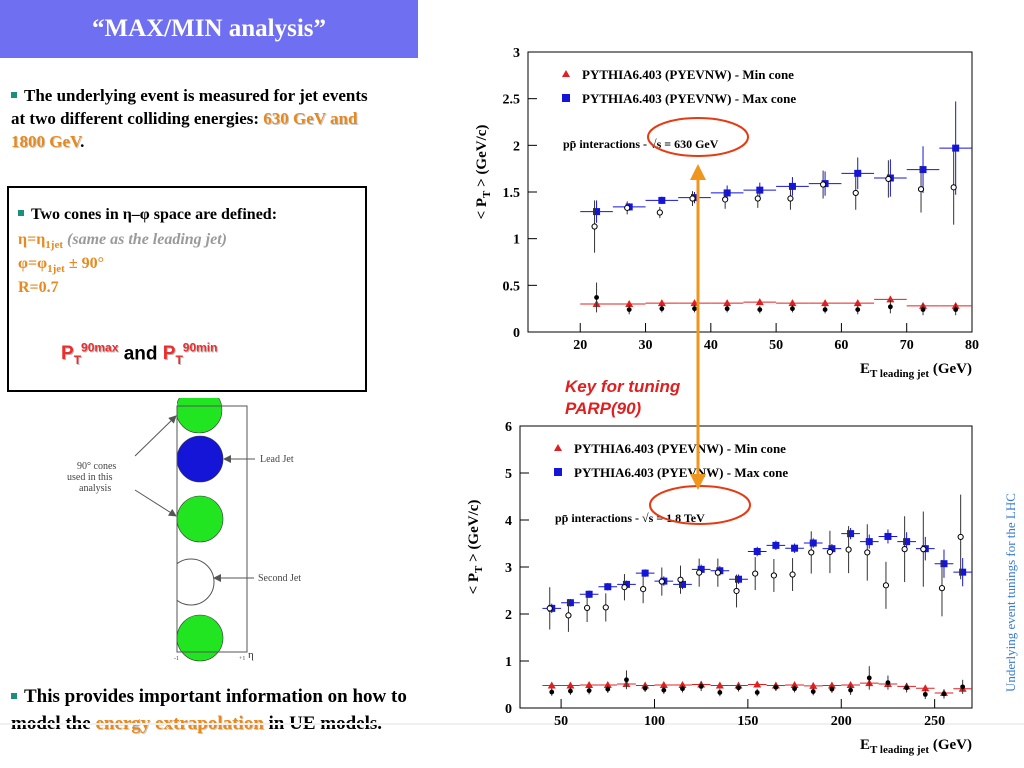 This screenshot has width=1024, height=768. I want to click on side-caption-text: Underlying event tunings for the LHC, so click(1010, 592).